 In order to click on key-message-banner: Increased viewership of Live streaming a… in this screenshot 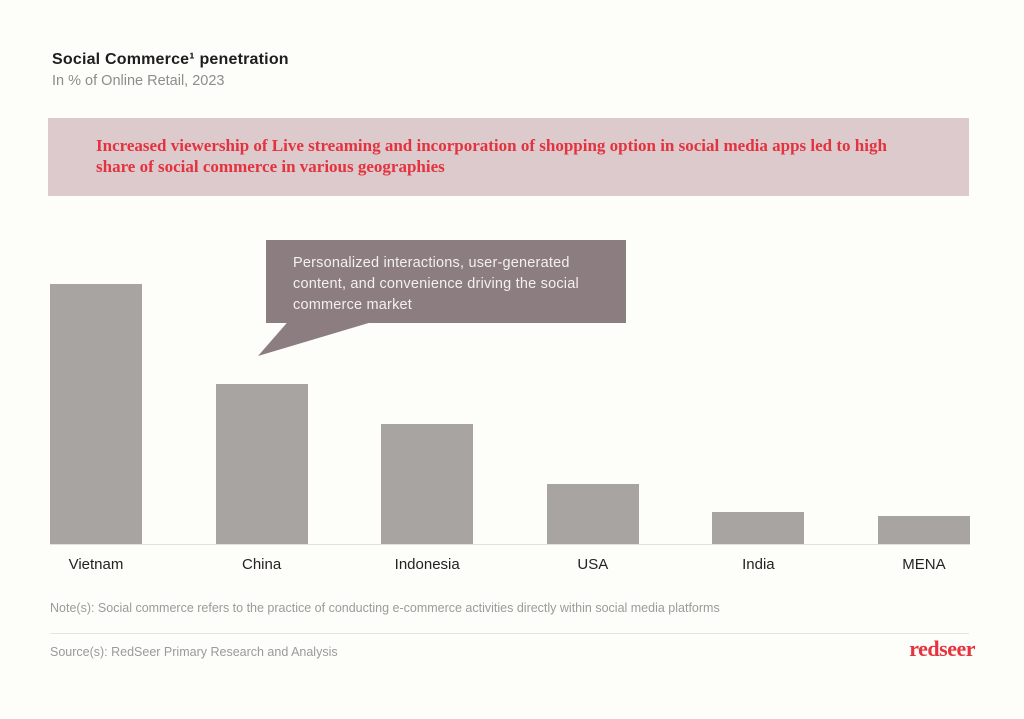, I will do `click(508, 157)`.